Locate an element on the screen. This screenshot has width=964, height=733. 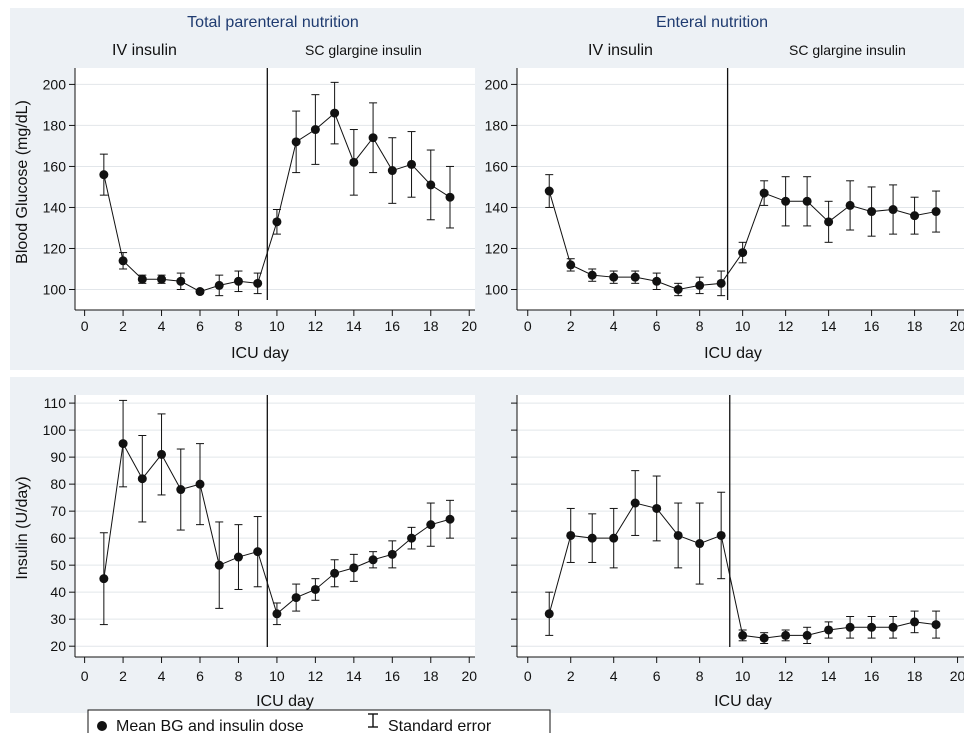
x-tick-label-insulin-enteral: 16 is located at coordinates (872, 676).